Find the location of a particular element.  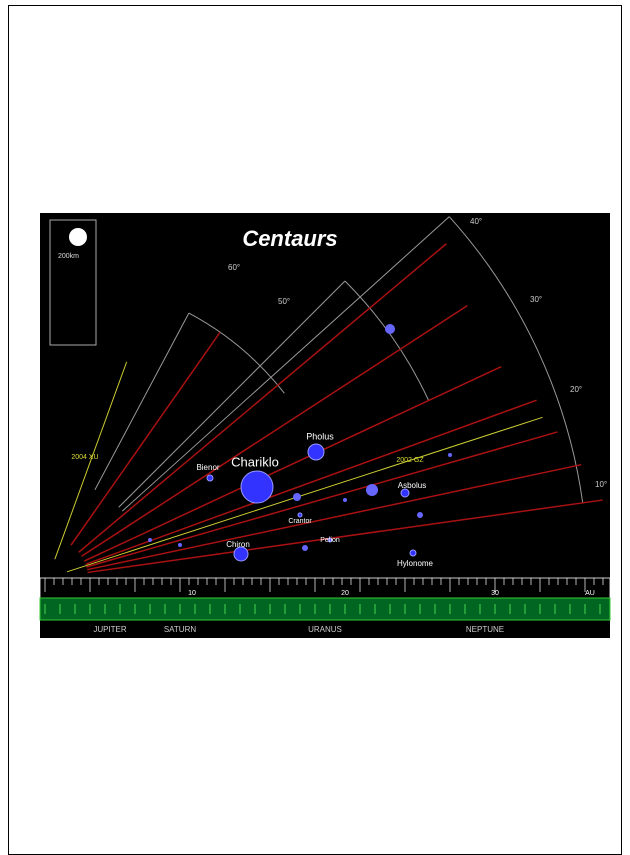

scale-label: 10 is located at coordinates (192, 593).